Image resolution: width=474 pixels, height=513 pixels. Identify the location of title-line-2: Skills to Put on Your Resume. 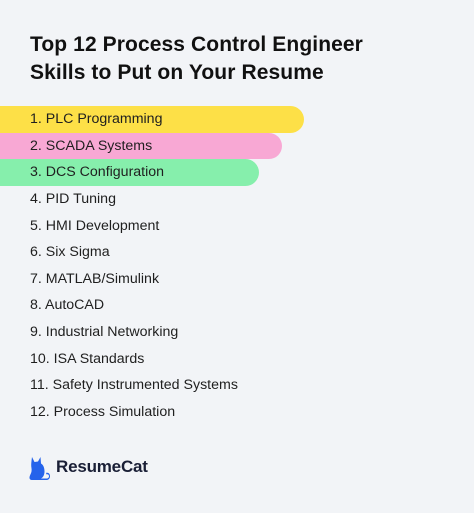
(177, 72).